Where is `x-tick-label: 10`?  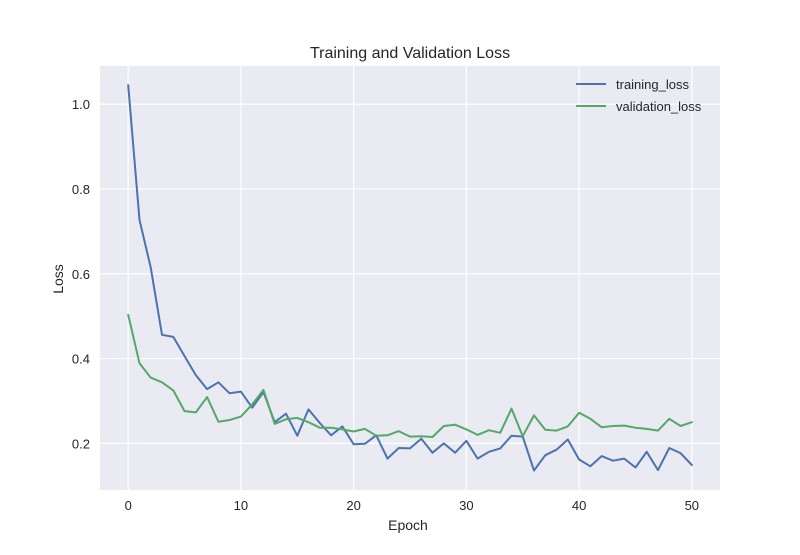 x-tick-label: 10 is located at coordinates (241, 505).